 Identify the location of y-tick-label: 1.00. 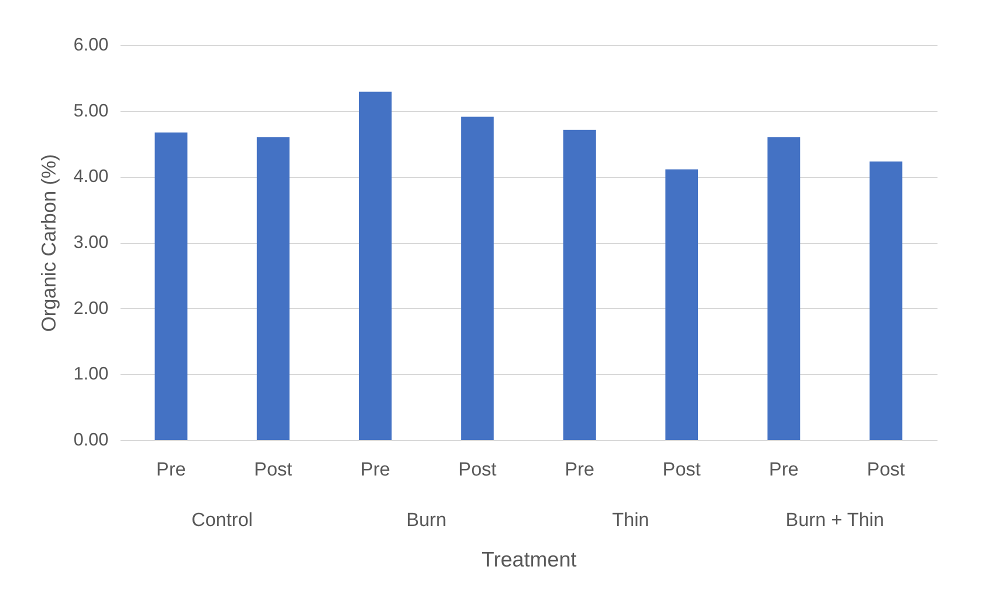
(90, 374).